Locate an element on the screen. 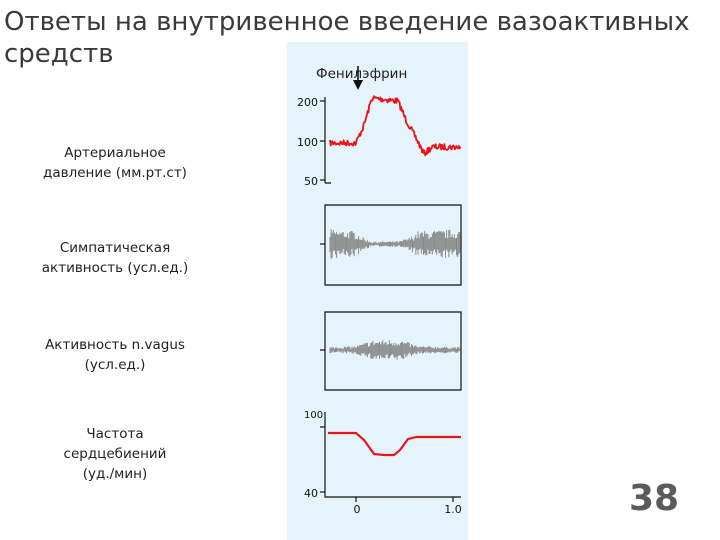 This screenshot has width=720, height=540. hr-frame is located at coordinates (392, 455).